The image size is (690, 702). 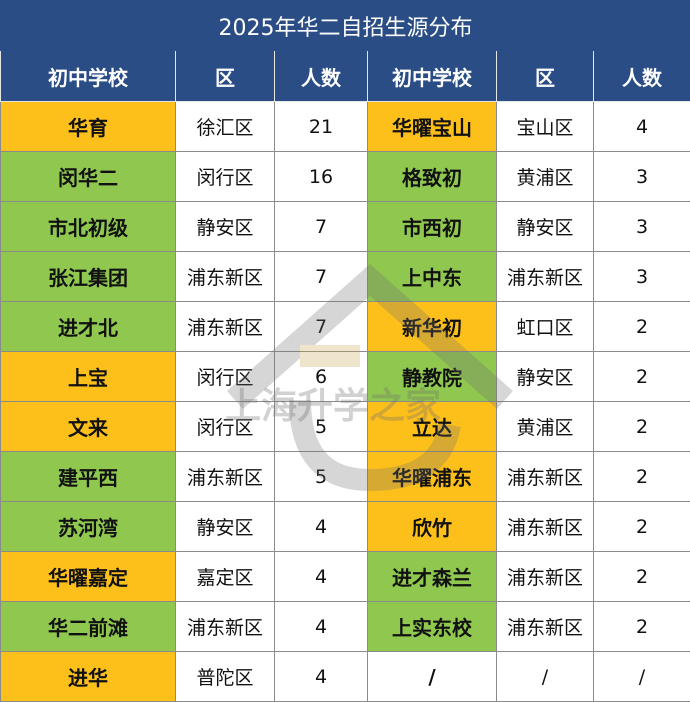 What do you see at coordinates (545, 676) in the screenshot?
I see `district-cell-right: /` at bounding box center [545, 676].